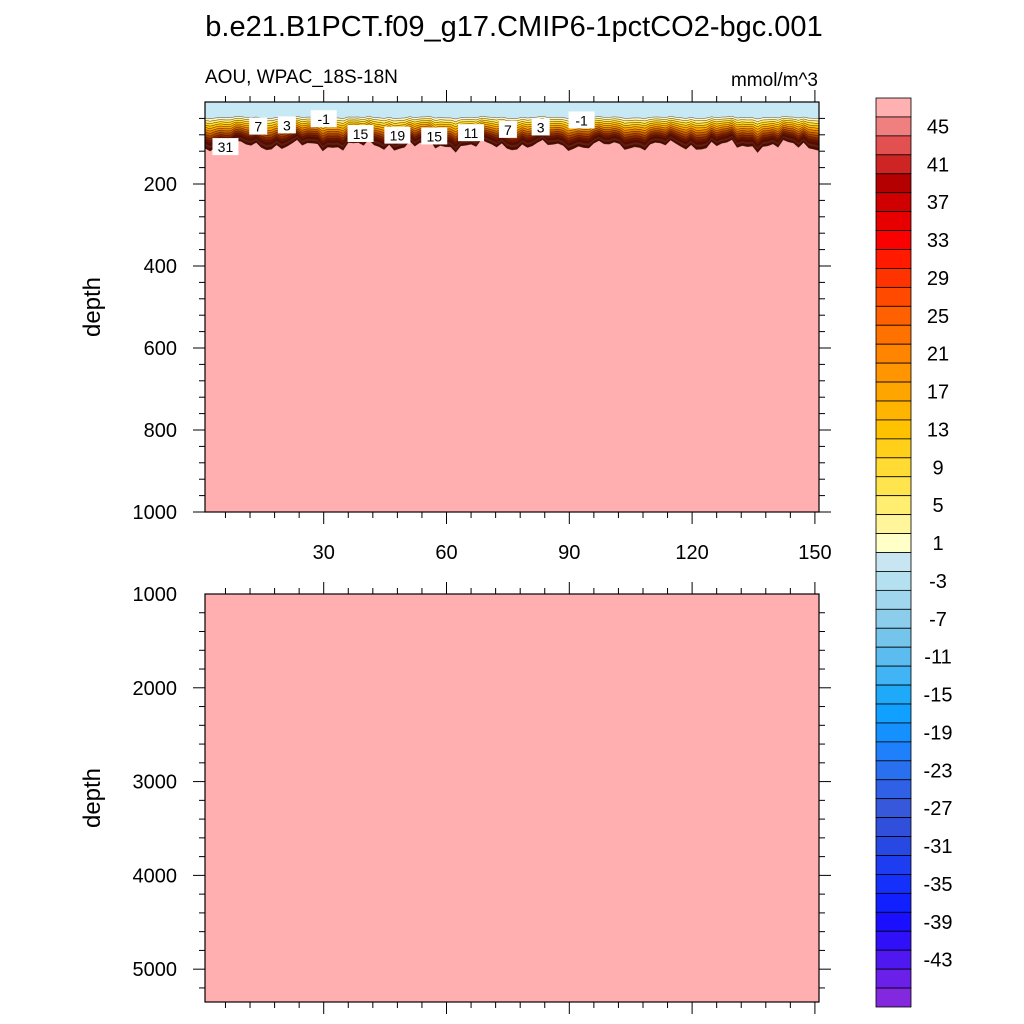  What do you see at coordinates (691, 553) in the screenshot?
I see `x-tick-label: 120` at bounding box center [691, 553].